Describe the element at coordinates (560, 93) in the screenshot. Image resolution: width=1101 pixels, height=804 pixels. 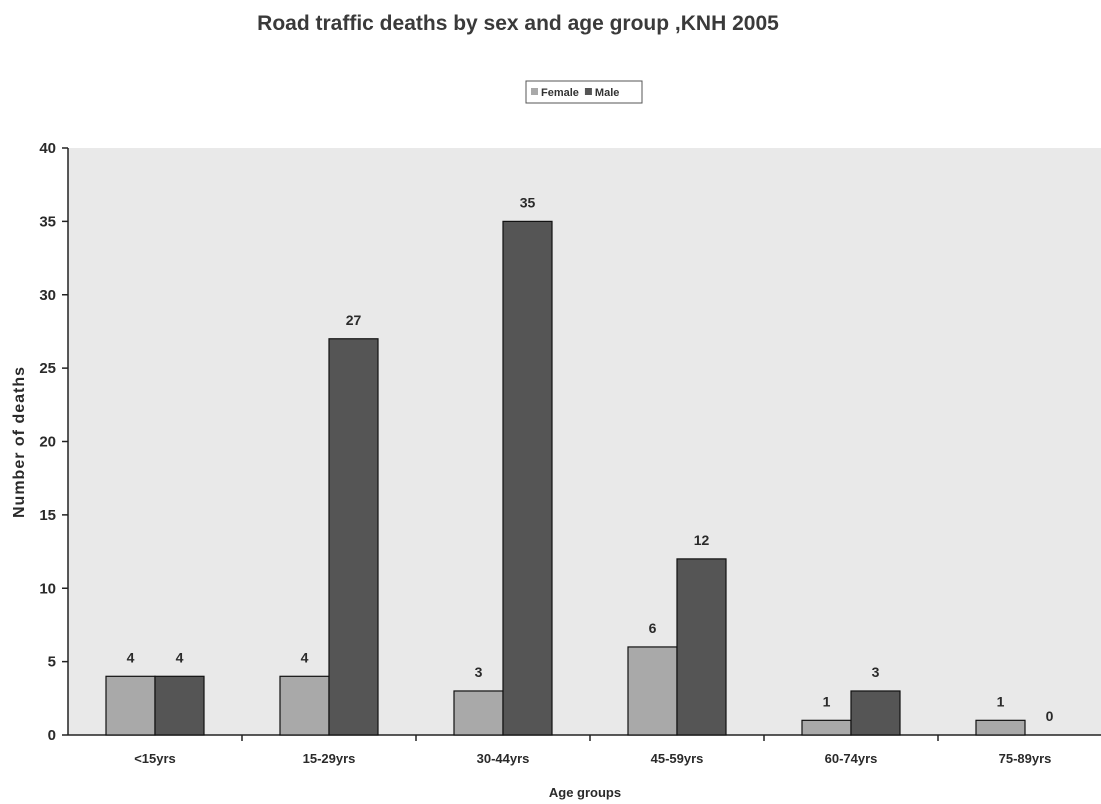
I see `legend-label-female: Female` at that location.